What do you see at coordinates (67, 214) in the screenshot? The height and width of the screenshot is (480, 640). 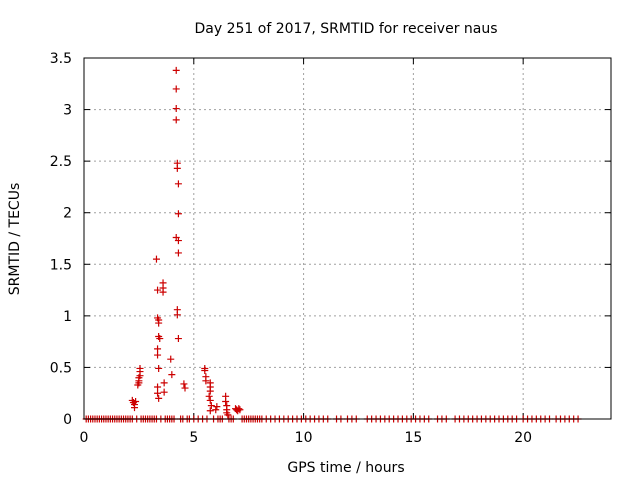 I see `y-tick-label: 2` at bounding box center [67, 214].